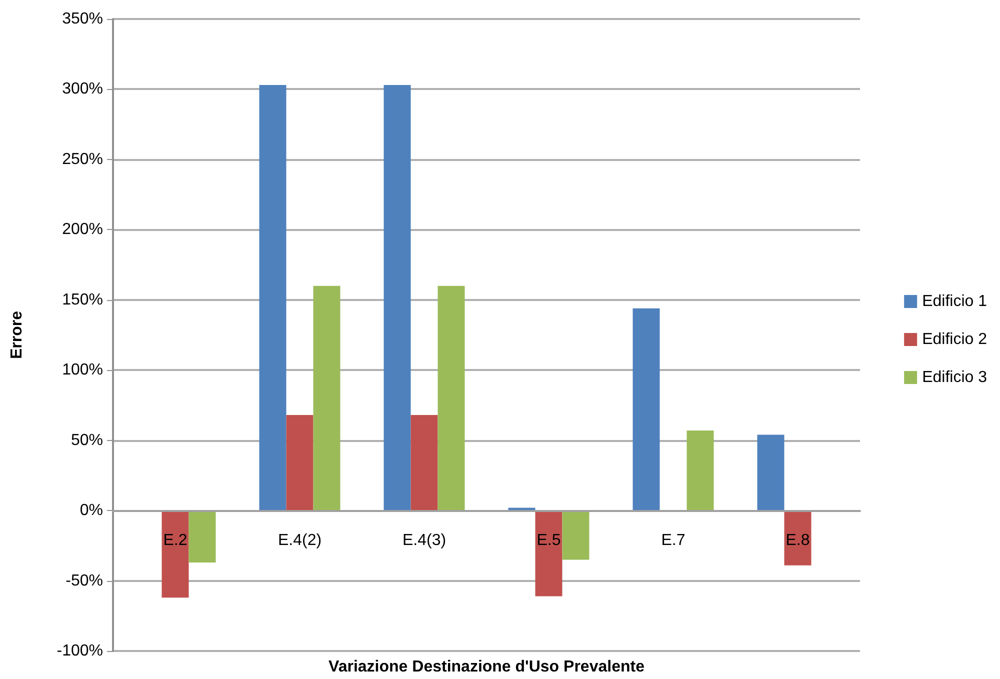 The height and width of the screenshot is (679, 1000). I want to click on x-tick-label: E.4(2), so click(300, 541).